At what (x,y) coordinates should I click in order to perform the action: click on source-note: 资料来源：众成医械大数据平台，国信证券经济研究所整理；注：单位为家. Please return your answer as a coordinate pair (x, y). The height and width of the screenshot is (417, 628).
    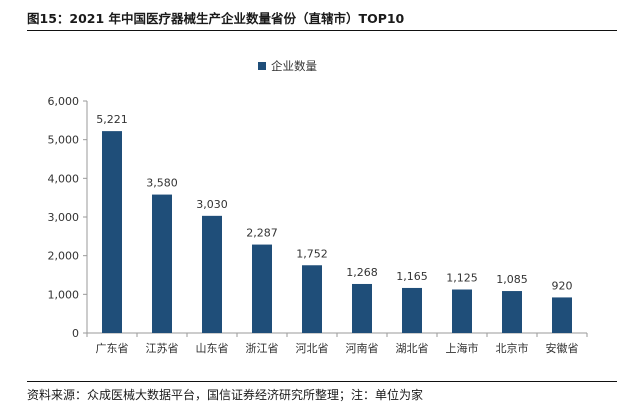
    Looking at the image, I should click on (225, 395).